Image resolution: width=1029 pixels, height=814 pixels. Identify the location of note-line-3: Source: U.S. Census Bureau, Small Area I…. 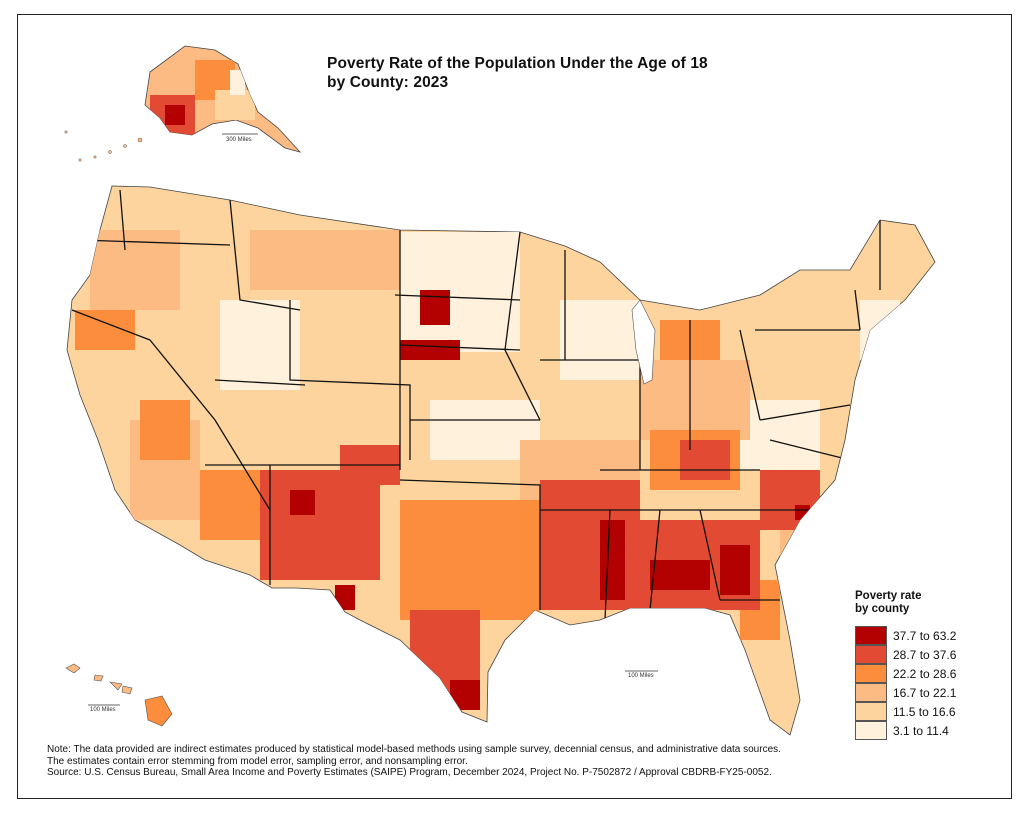
(409, 772).